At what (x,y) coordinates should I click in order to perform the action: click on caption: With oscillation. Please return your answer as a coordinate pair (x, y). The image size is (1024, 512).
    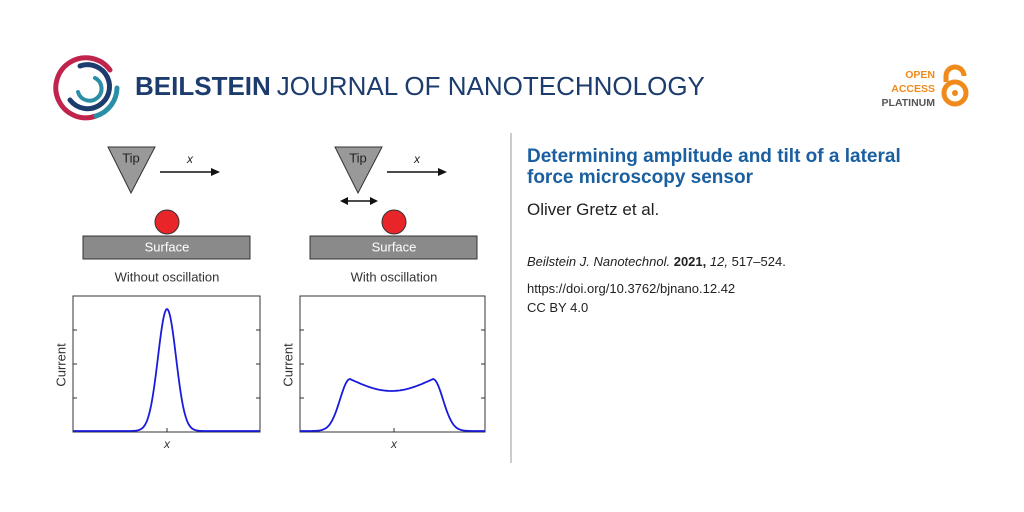
    Looking at the image, I should click on (394, 276).